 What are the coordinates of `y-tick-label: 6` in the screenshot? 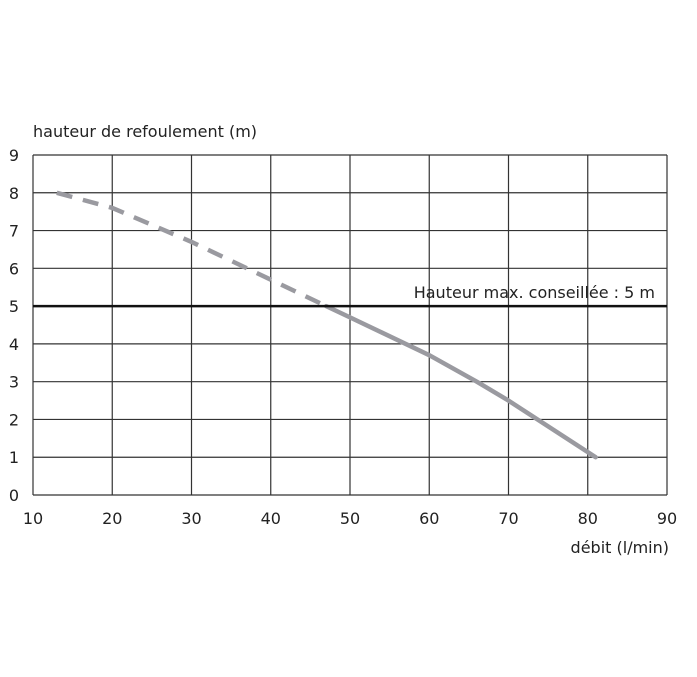 It's located at (14, 268).